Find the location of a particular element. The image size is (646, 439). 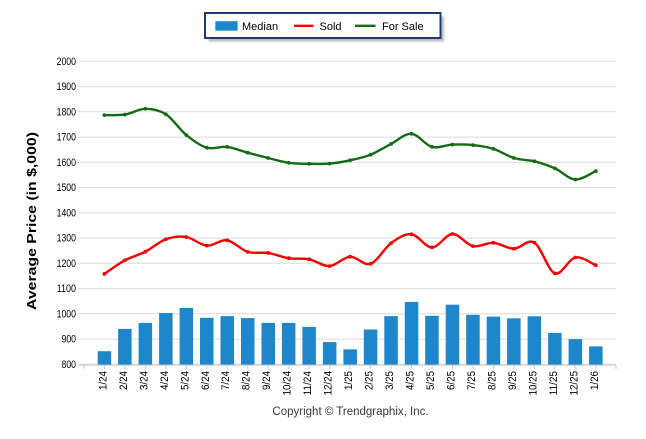

svg-text: 1900 is located at coordinates (66, 87).